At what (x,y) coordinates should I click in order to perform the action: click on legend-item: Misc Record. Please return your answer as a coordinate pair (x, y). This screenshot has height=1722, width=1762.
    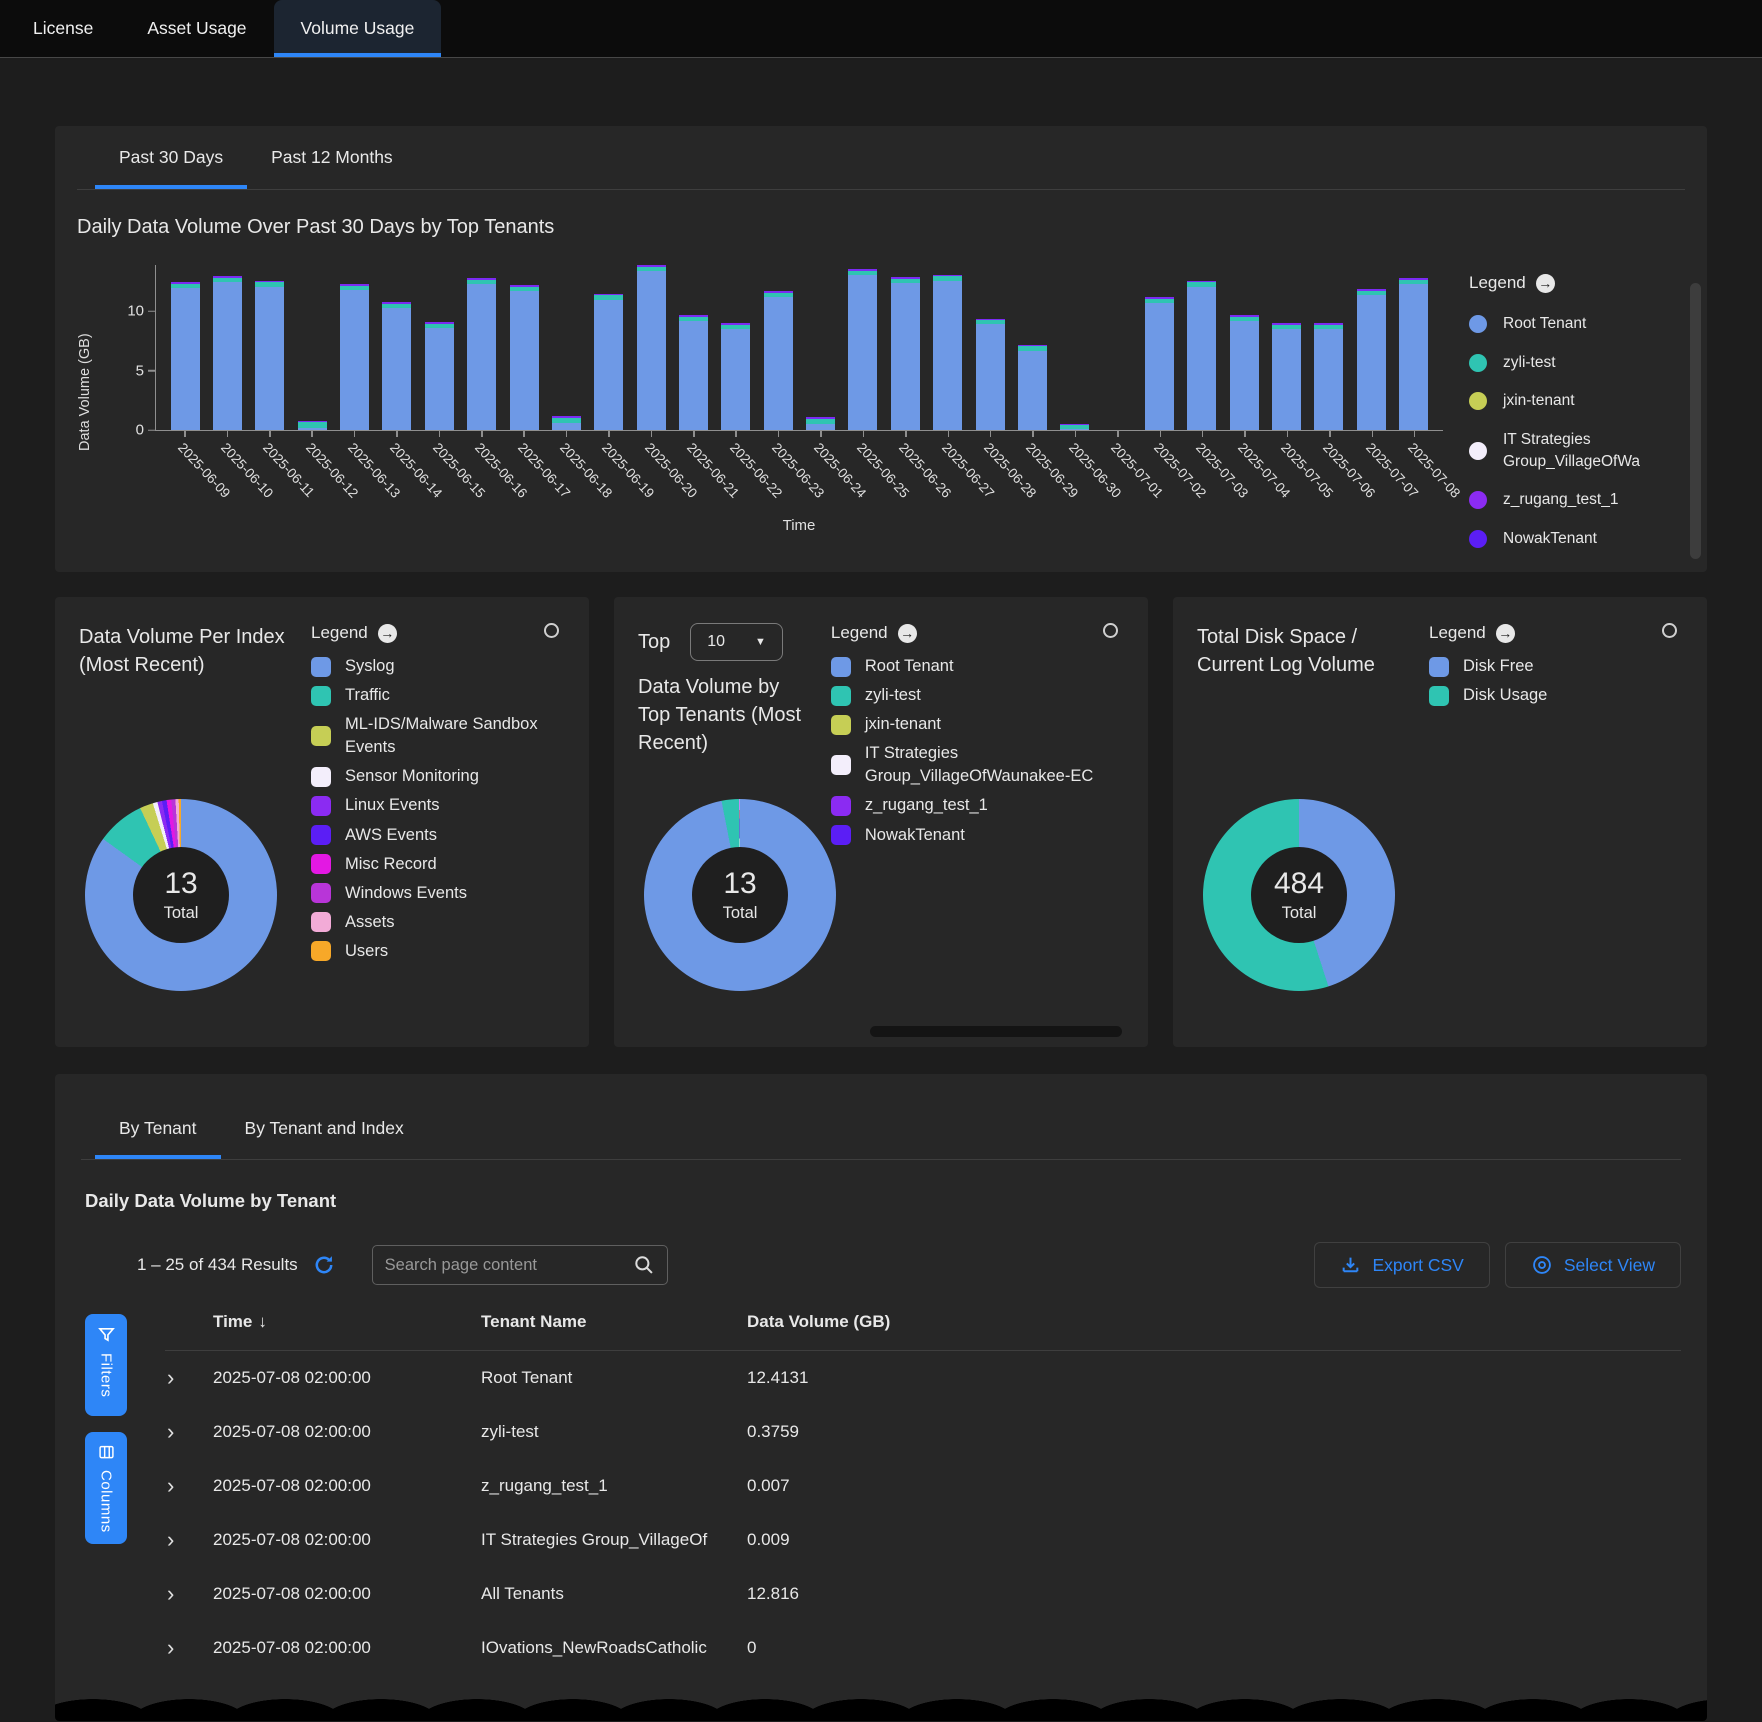
    Looking at the image, I should click on (438, 864).